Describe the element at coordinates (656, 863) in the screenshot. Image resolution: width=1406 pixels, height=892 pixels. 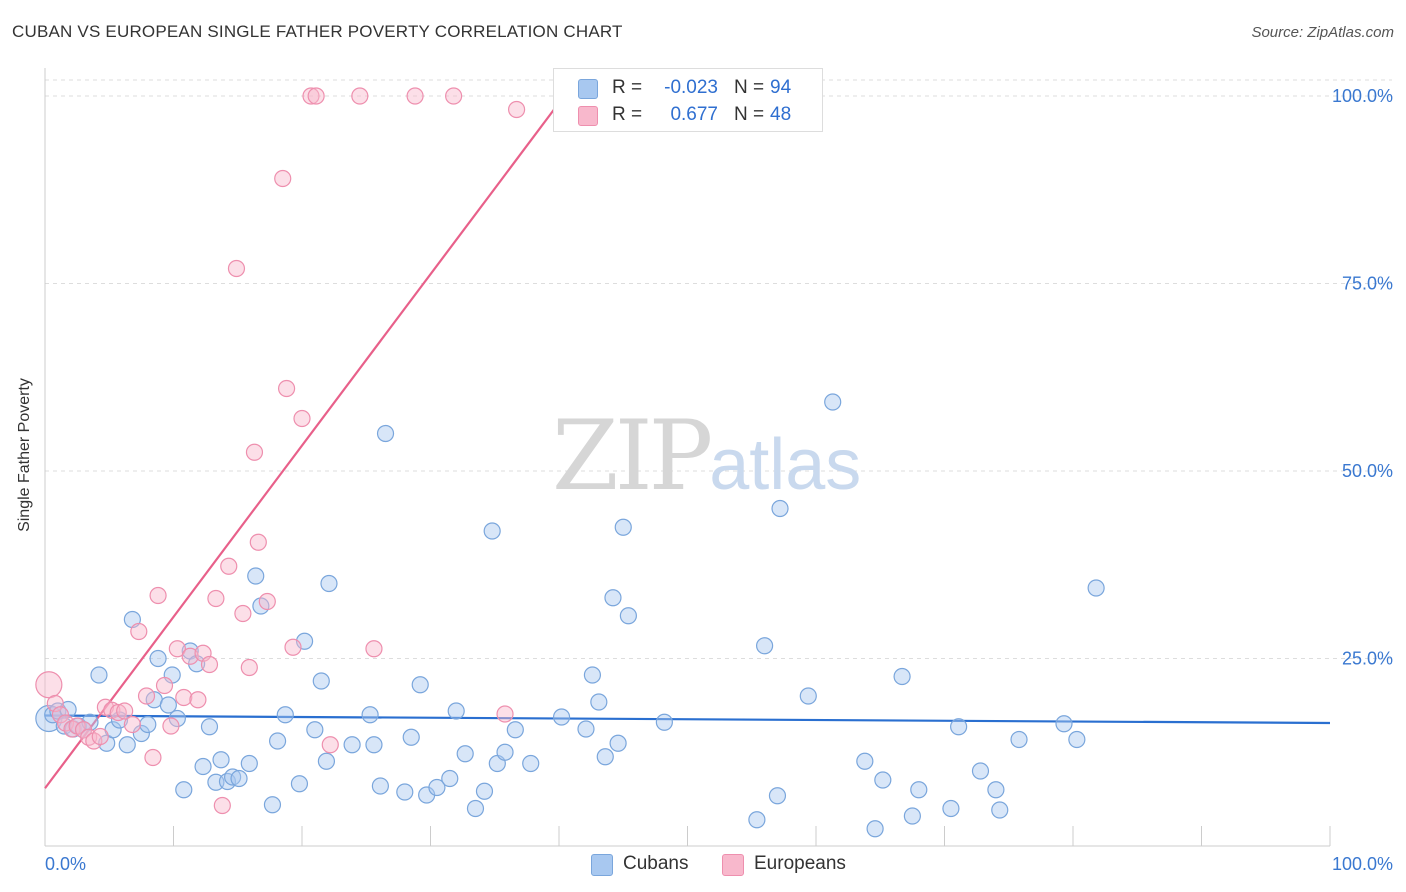
I see `bottom-legend-label-cubans: Cubans` at that location.